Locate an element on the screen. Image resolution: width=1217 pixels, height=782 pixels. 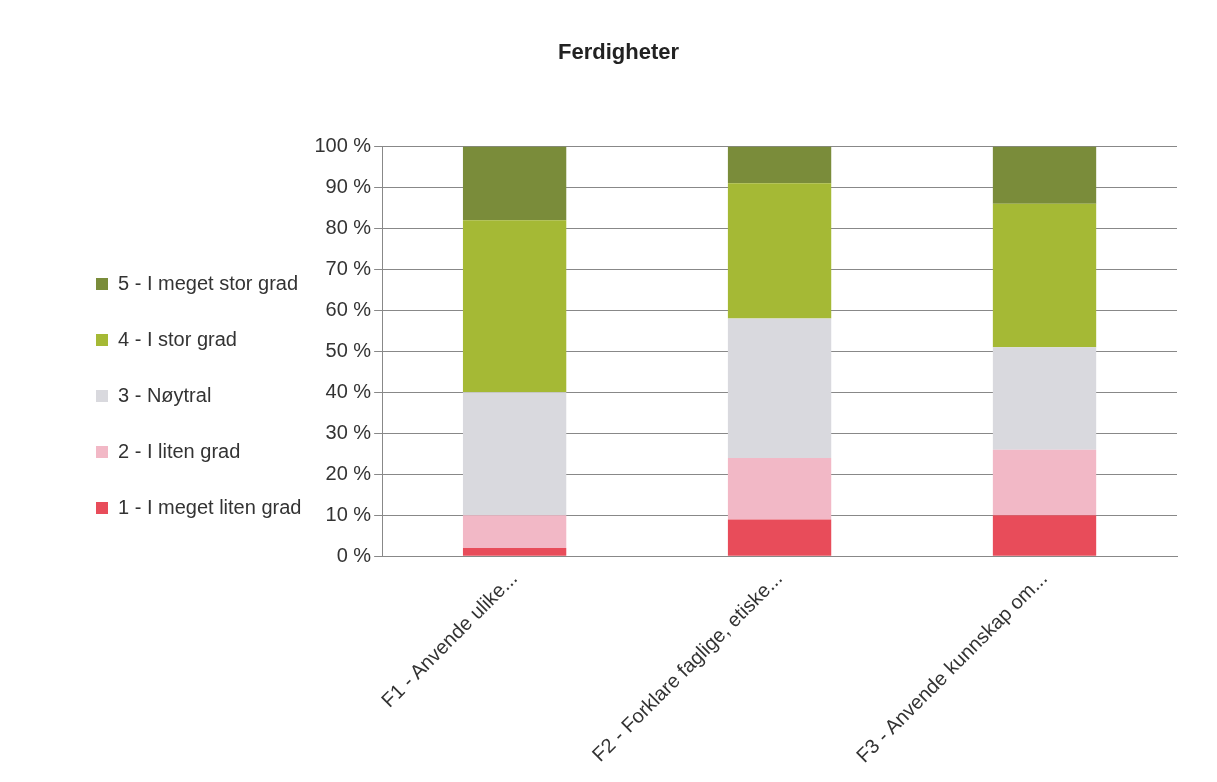
y-tick-label: 30 % is located at coordinates (348, 431).